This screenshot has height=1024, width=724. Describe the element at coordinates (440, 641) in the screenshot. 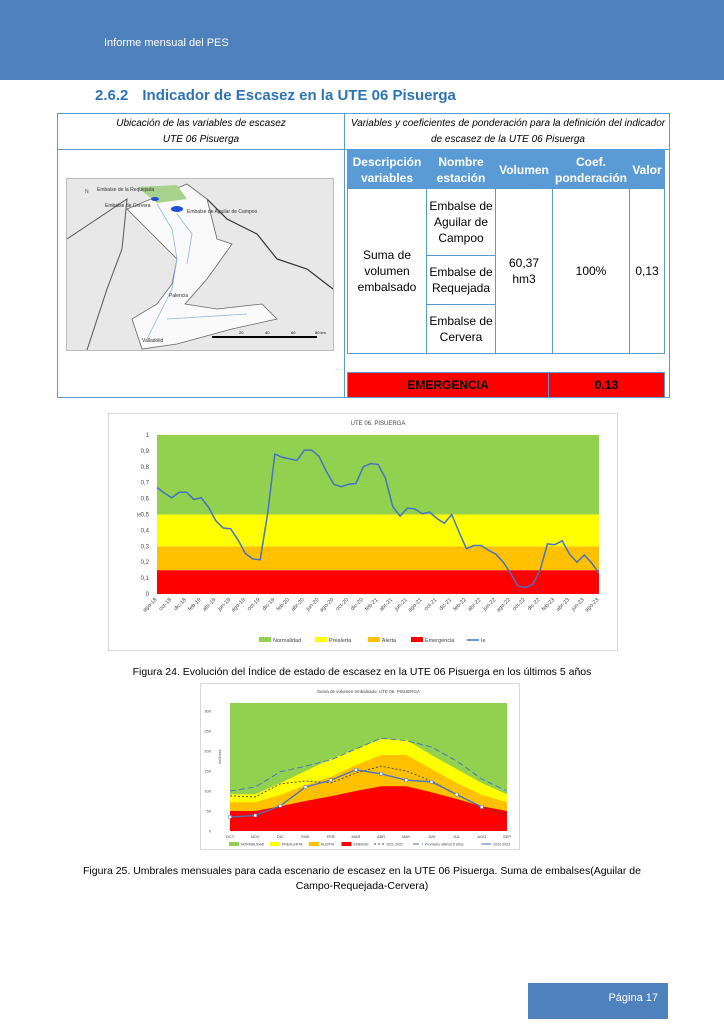

I see `legend-label: Emergencia` at that location.